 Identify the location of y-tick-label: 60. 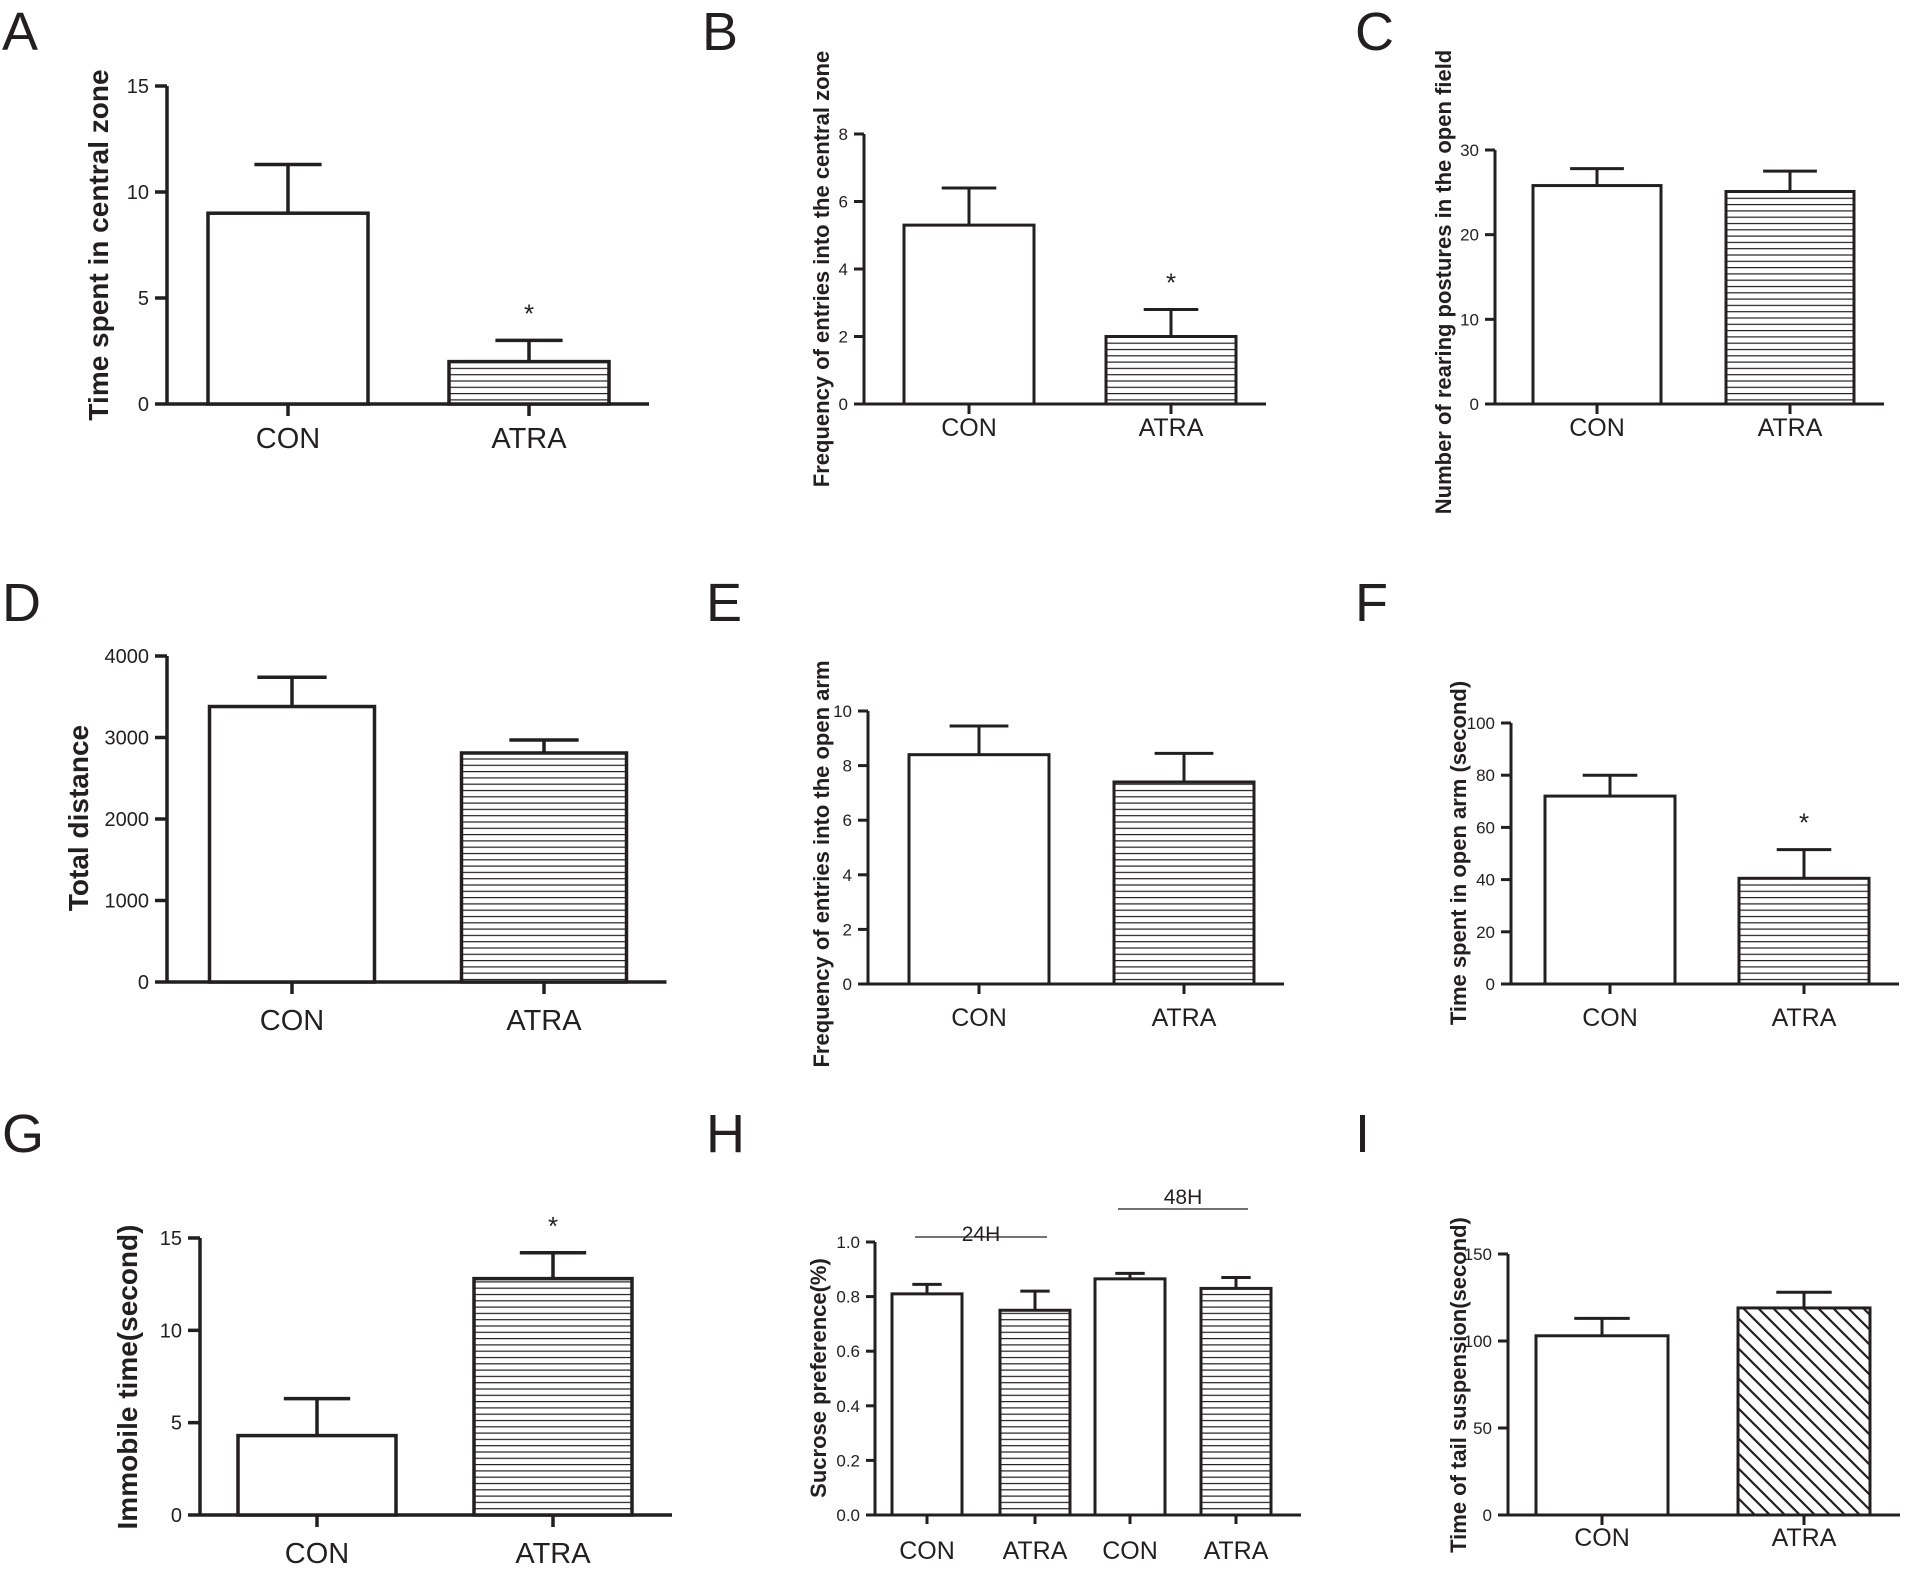
(1485, 827).